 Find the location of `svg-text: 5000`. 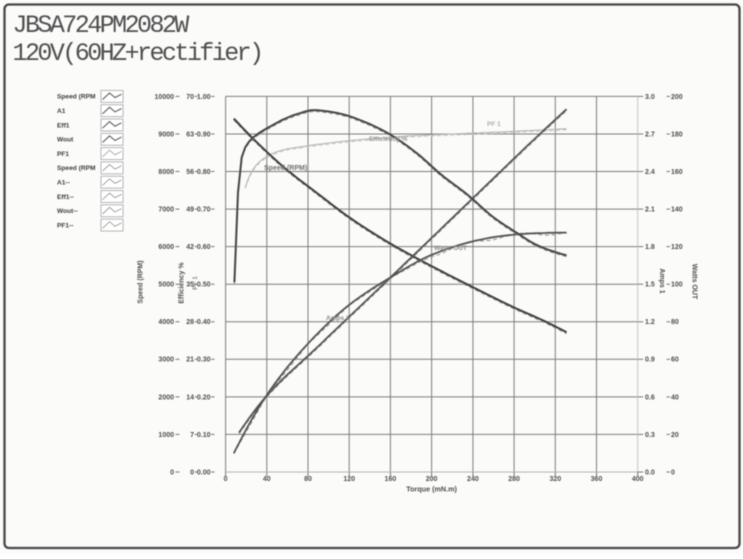

svg-text: 5000 is located at coordinates (166, 285).